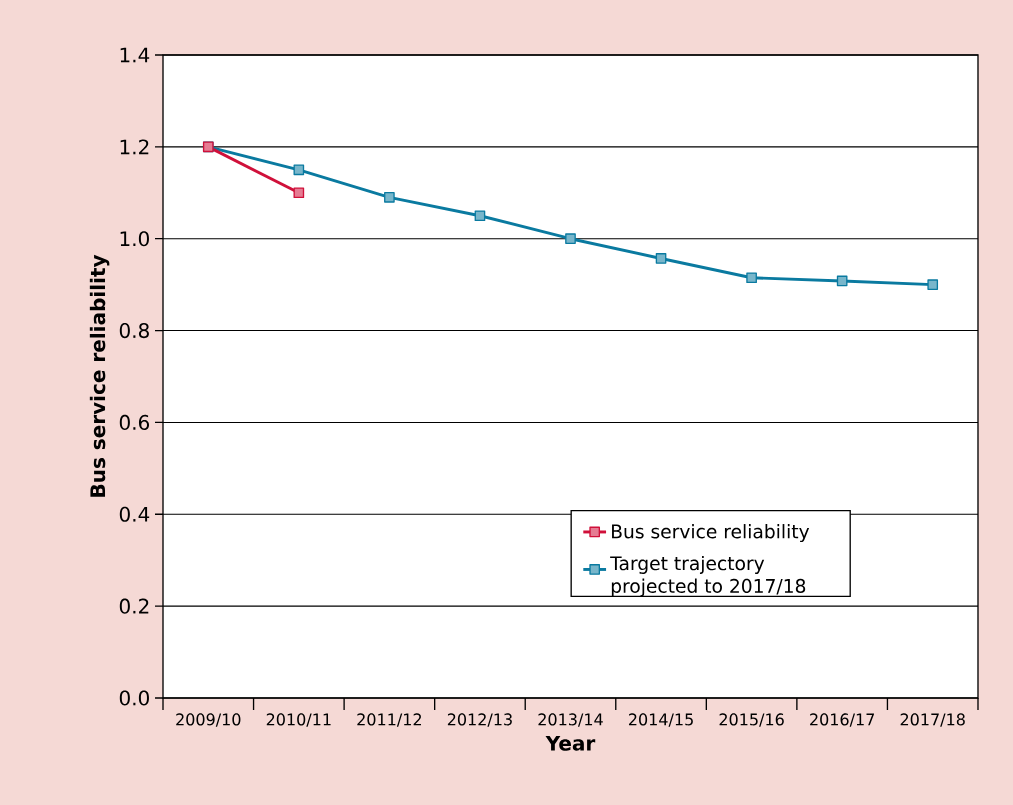 The width and height of the screenshot is (1013, 805). What do you see at coordinates (708, 576) in the screenshot?
I see `legend-label: Target trajectory projected to 2017/18` at bounding box center [708, 576].